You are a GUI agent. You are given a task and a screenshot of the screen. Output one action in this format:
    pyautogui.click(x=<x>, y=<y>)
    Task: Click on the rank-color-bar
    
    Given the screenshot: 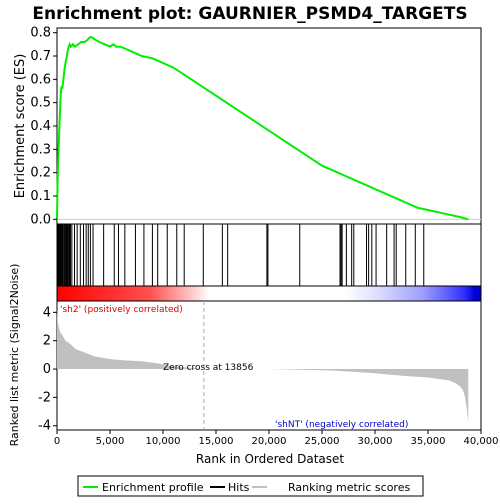 What is the action you would take?
    pyautogui.click(x=269, y=293)
    